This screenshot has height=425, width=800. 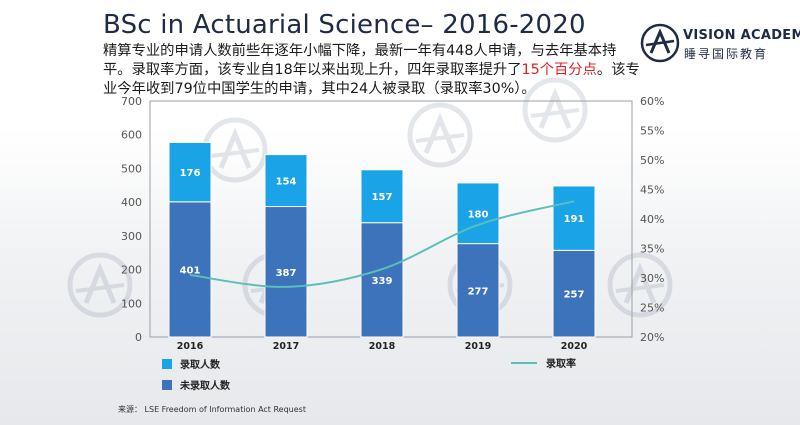 I want to click on bar-accepted-label: 154, so click(x=286, y=182).